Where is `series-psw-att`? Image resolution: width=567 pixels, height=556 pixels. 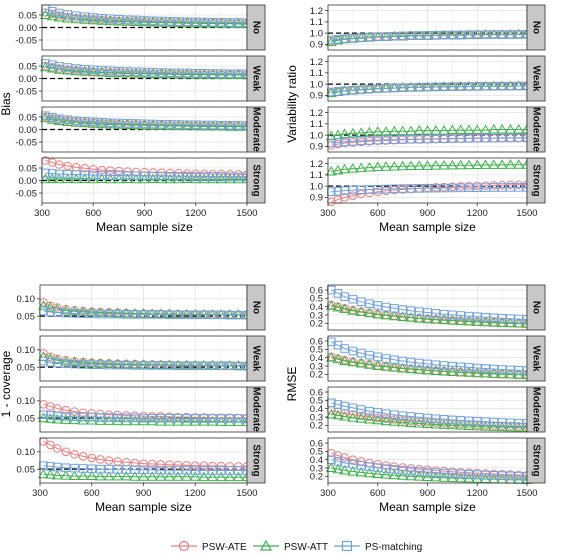
series-psw-att is located at coordinates (146, 70).